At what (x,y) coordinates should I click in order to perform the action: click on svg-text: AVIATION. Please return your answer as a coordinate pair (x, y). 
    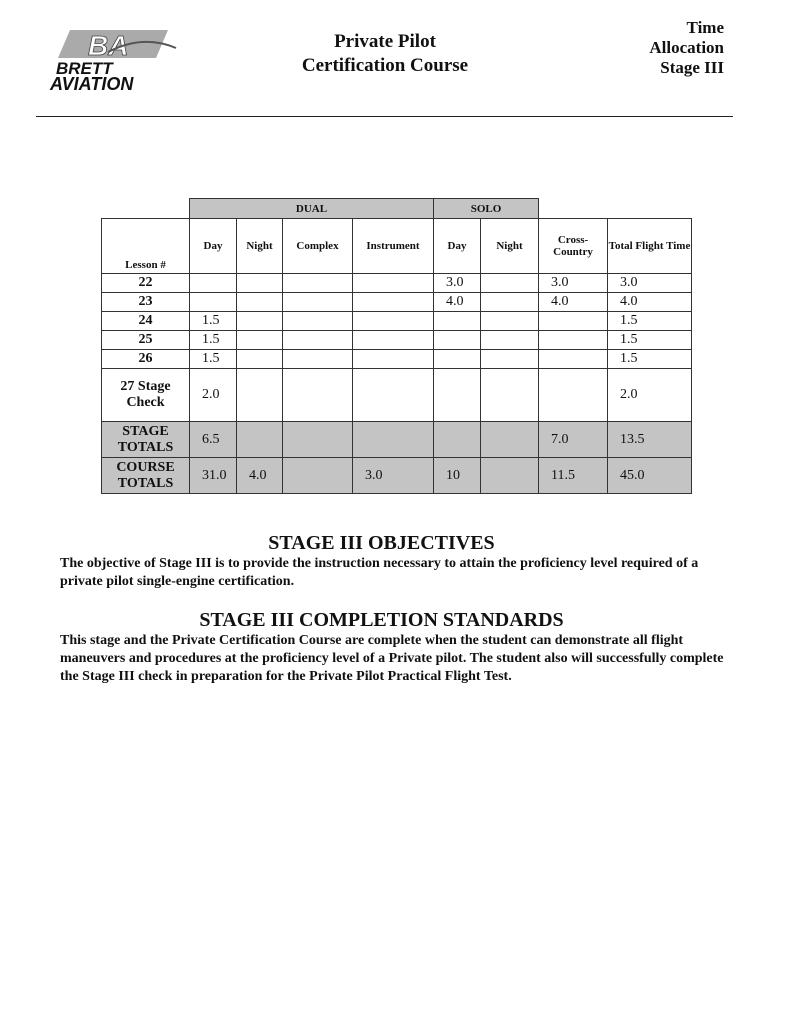
    Looking at the image, I should click on (91, 83).